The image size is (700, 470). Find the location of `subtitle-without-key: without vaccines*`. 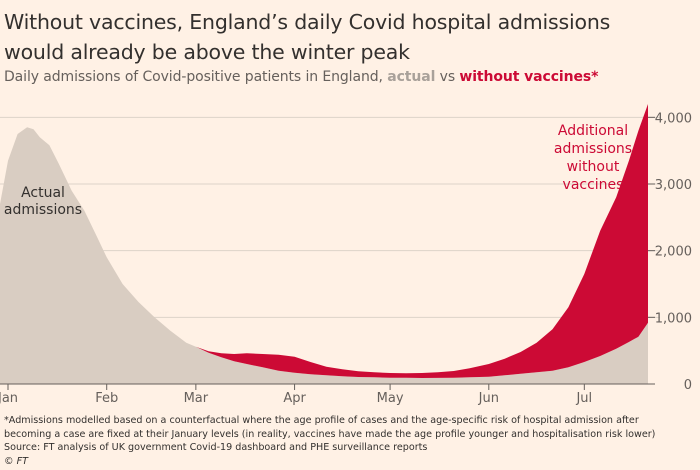

subtitle-without-key: without vaccines* is located at coordinates (529, 77).